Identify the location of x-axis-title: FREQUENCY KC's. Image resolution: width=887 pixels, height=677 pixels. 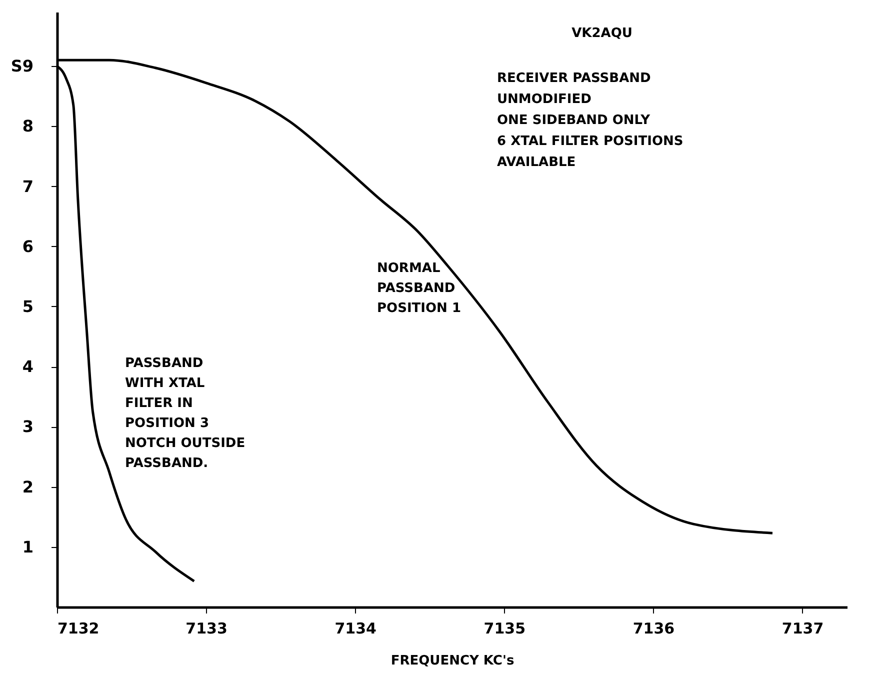
(452, 661).